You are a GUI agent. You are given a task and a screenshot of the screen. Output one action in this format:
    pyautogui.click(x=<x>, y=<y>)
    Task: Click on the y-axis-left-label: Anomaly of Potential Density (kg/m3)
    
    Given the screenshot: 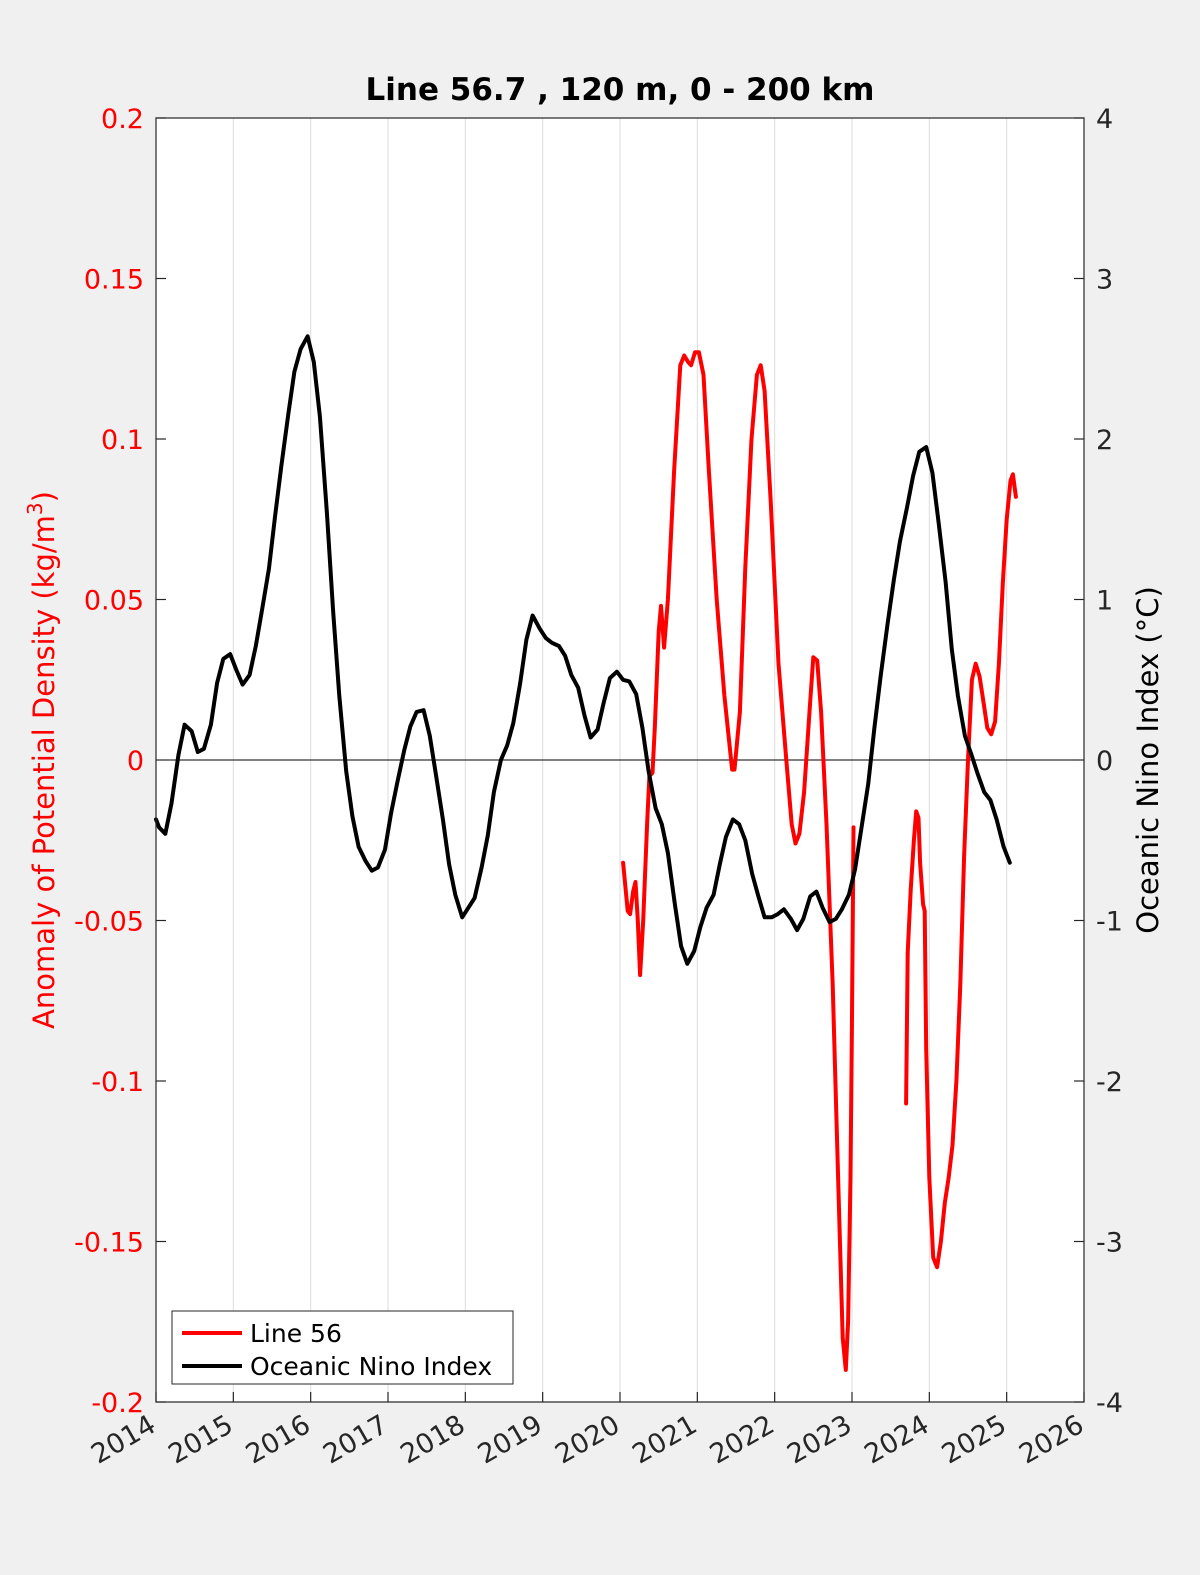 What is the action you would take?
    pyautogui.click(x=42, y=760)
    